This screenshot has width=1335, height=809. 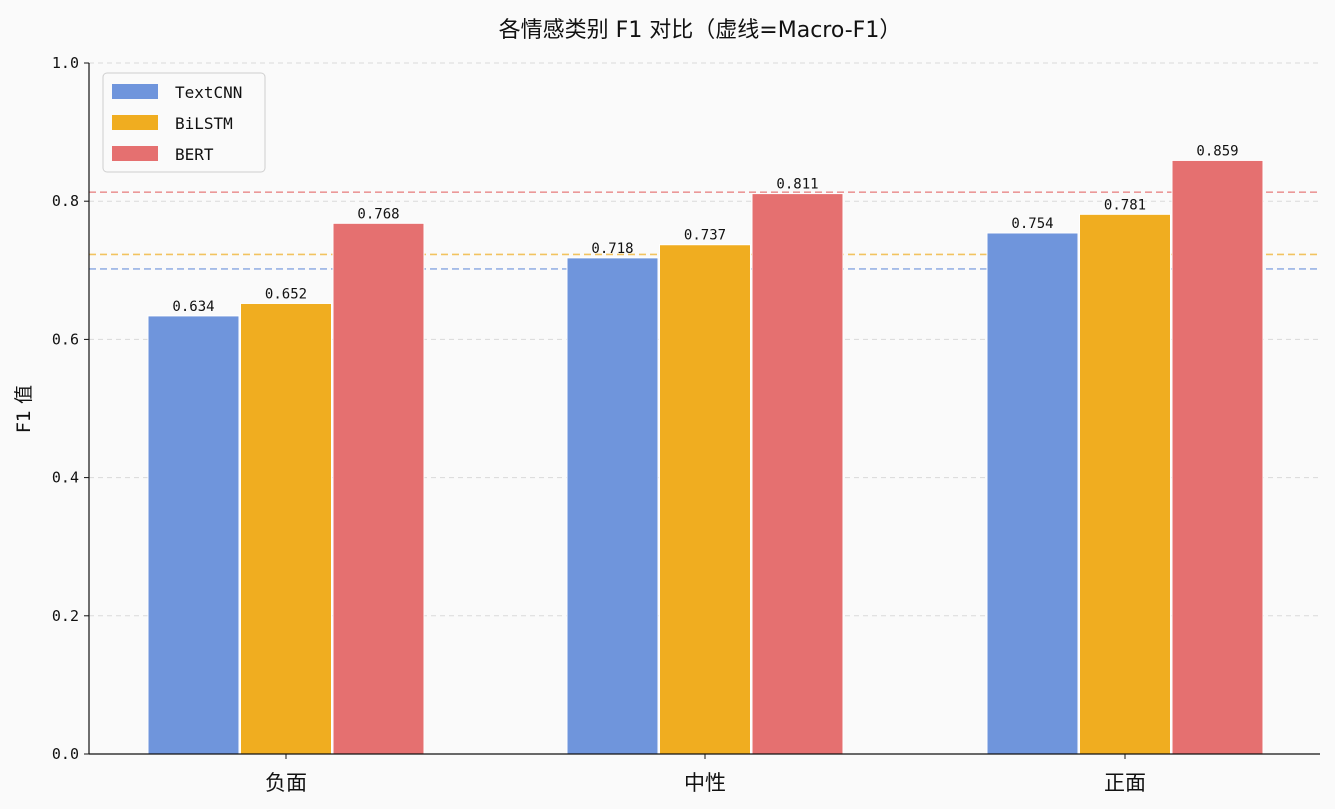 I want to click on x-tick-label: 正面, so click(x=1125, y=783).